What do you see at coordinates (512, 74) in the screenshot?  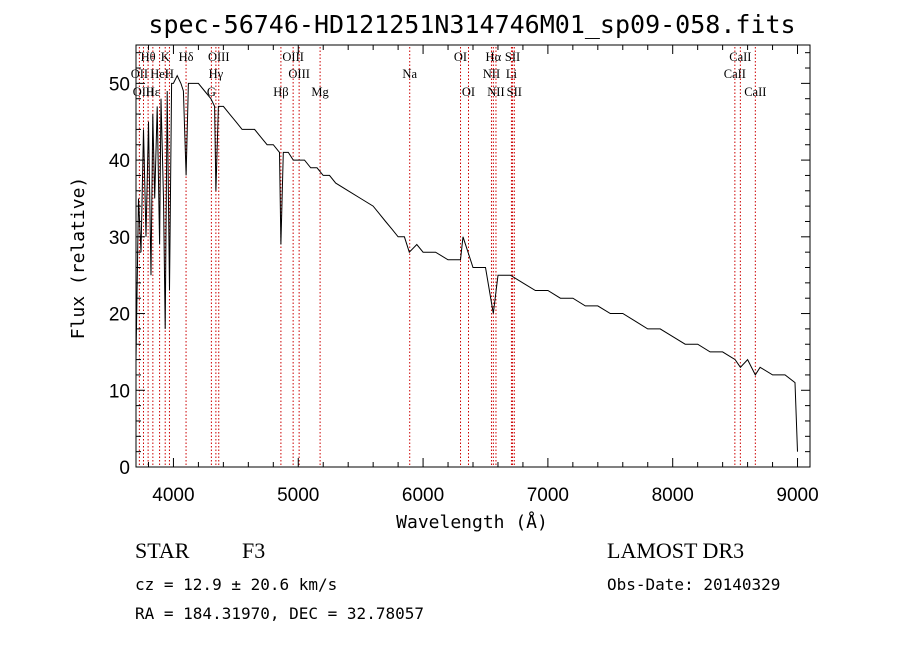 I see `line-label: Li` at bounding box center [512, 74].